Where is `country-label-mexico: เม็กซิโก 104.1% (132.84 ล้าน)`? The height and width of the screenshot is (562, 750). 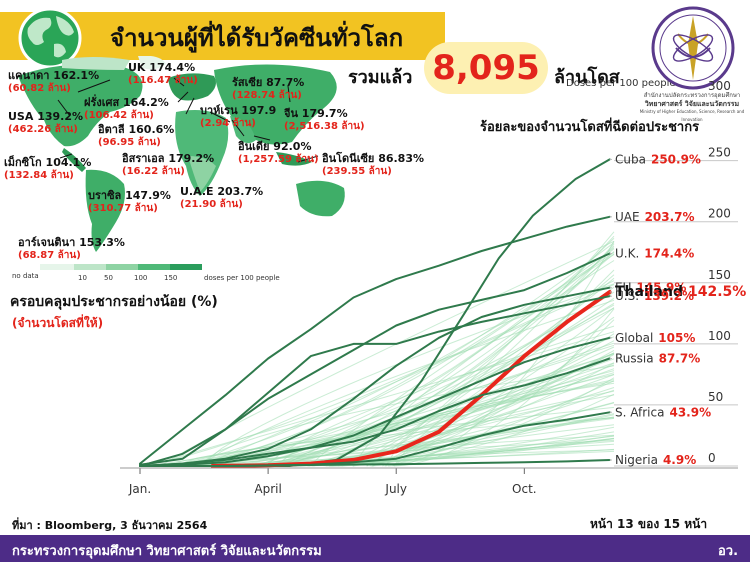
country-label-mexico: เม็กซิโก 104.1% (132.84 ล้าน) is located at coordinates (47, 169).